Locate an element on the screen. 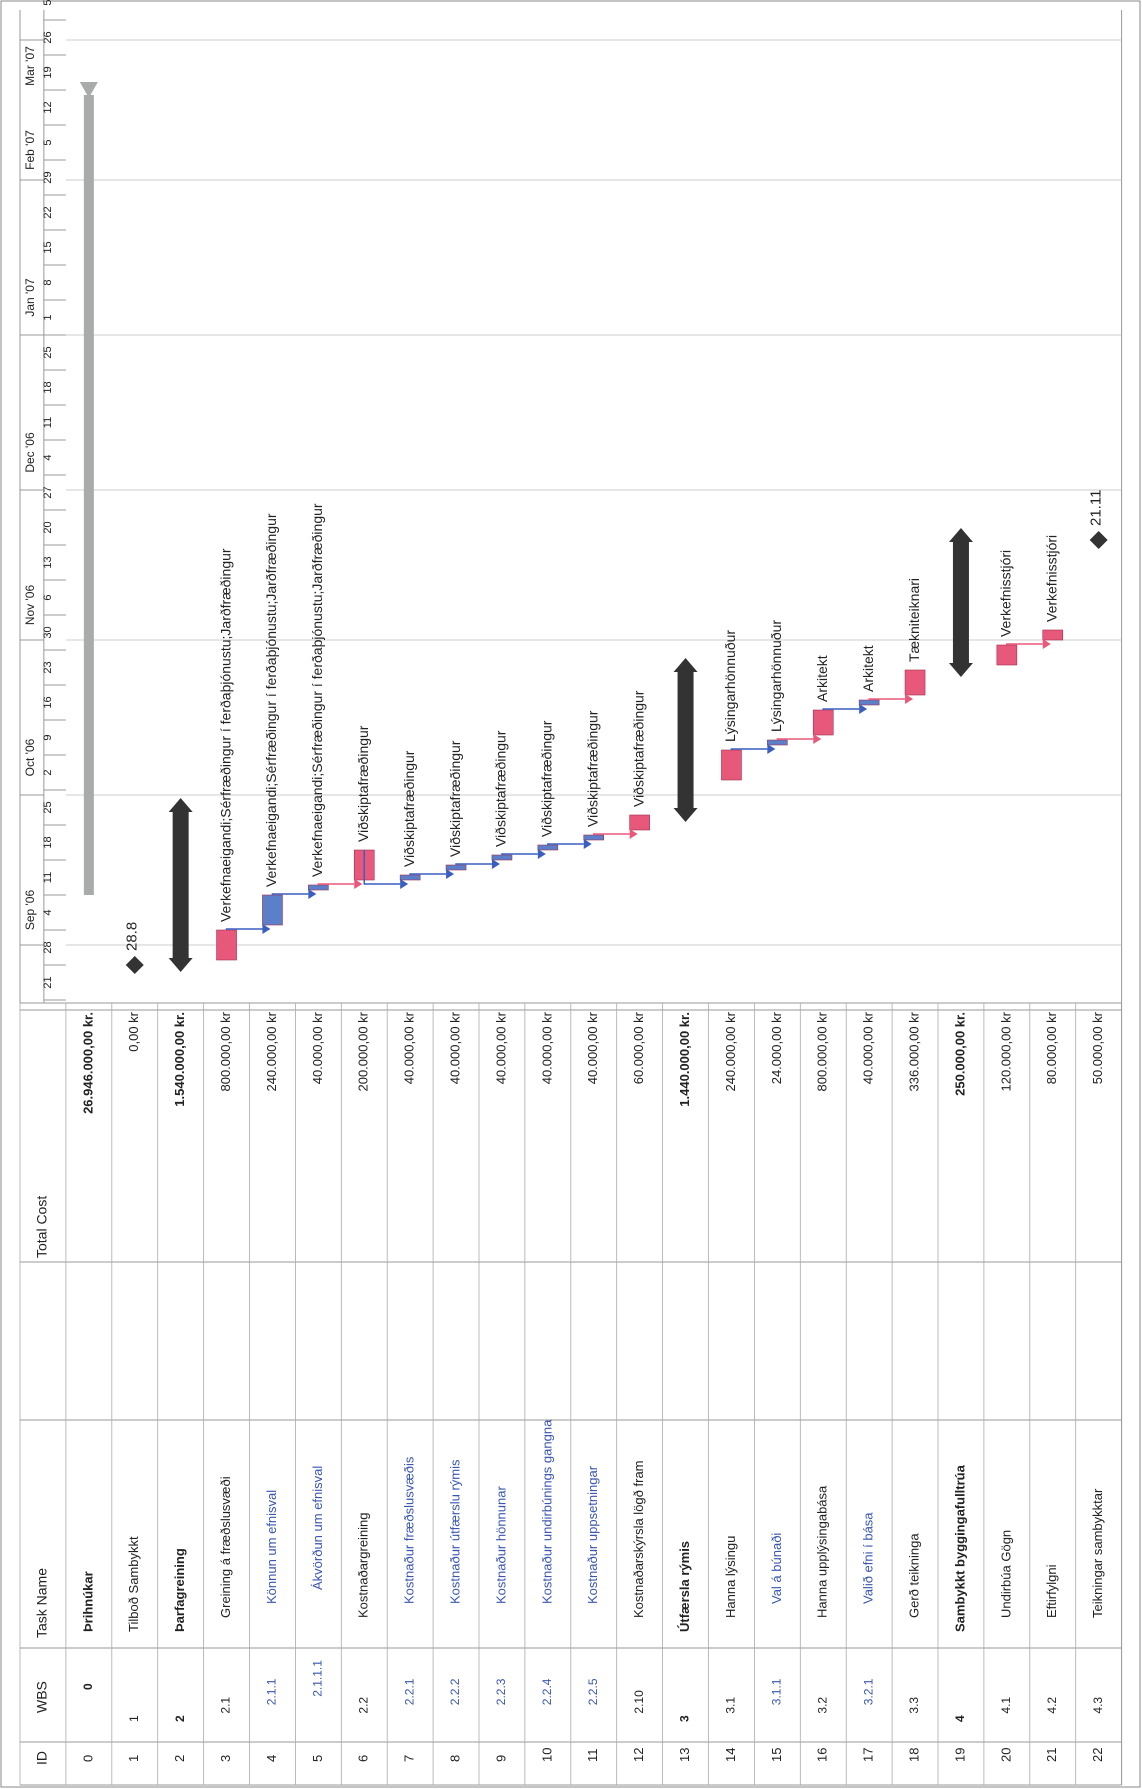 This screenshot has height=1789, width=1142. month-label: Mar '07 is located at coordinates (30, 66).